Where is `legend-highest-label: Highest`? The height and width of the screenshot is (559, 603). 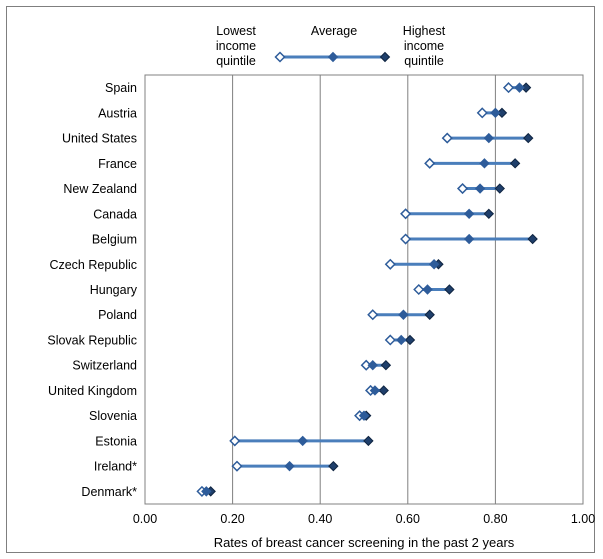
legend-highest-label: Highest is located at coordinates (424, 31).